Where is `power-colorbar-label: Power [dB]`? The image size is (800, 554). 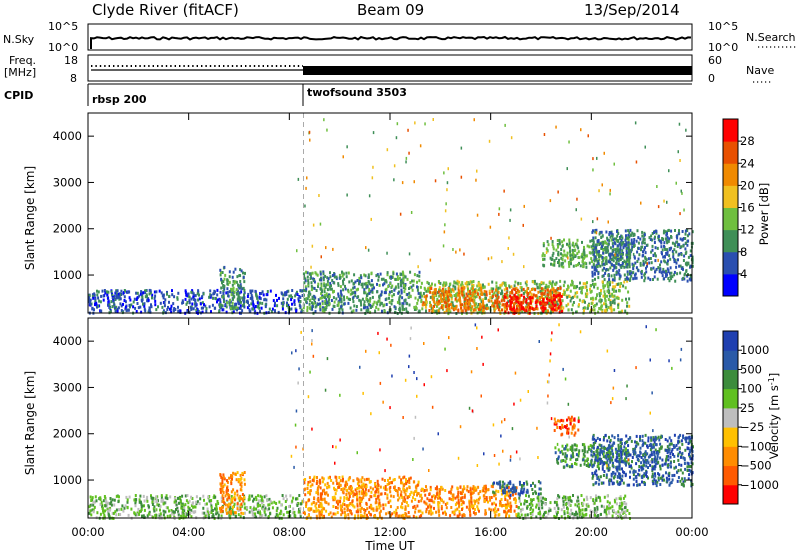
power-colorbar-label: Power [dB] is located at coordinates (764, 214).